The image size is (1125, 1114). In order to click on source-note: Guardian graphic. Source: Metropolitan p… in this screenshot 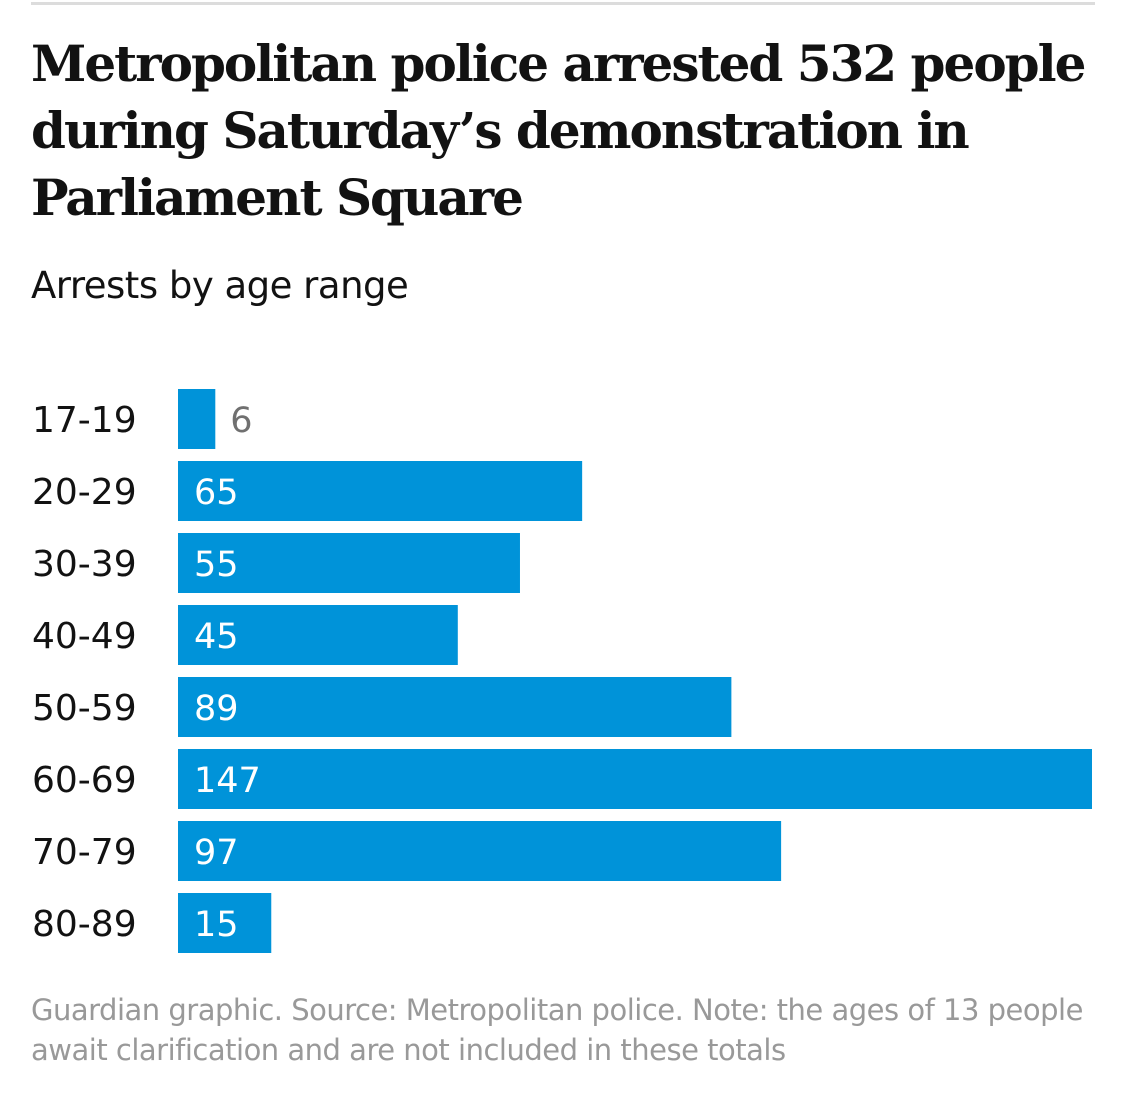, I will do `click(557, 1030)`.